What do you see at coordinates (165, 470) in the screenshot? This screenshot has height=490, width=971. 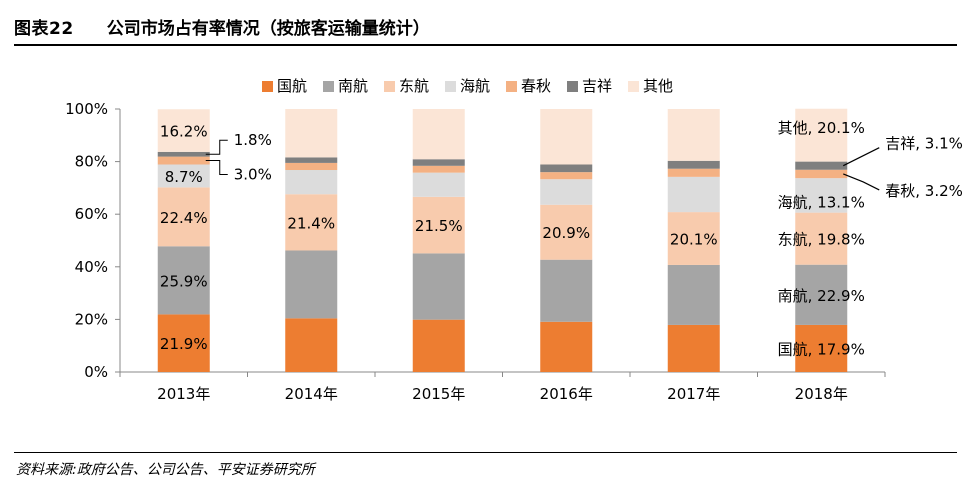 I see `source-note: 资料来源:政府公告、公司公告、平安证券研究所` at bounding box center [165, 470].